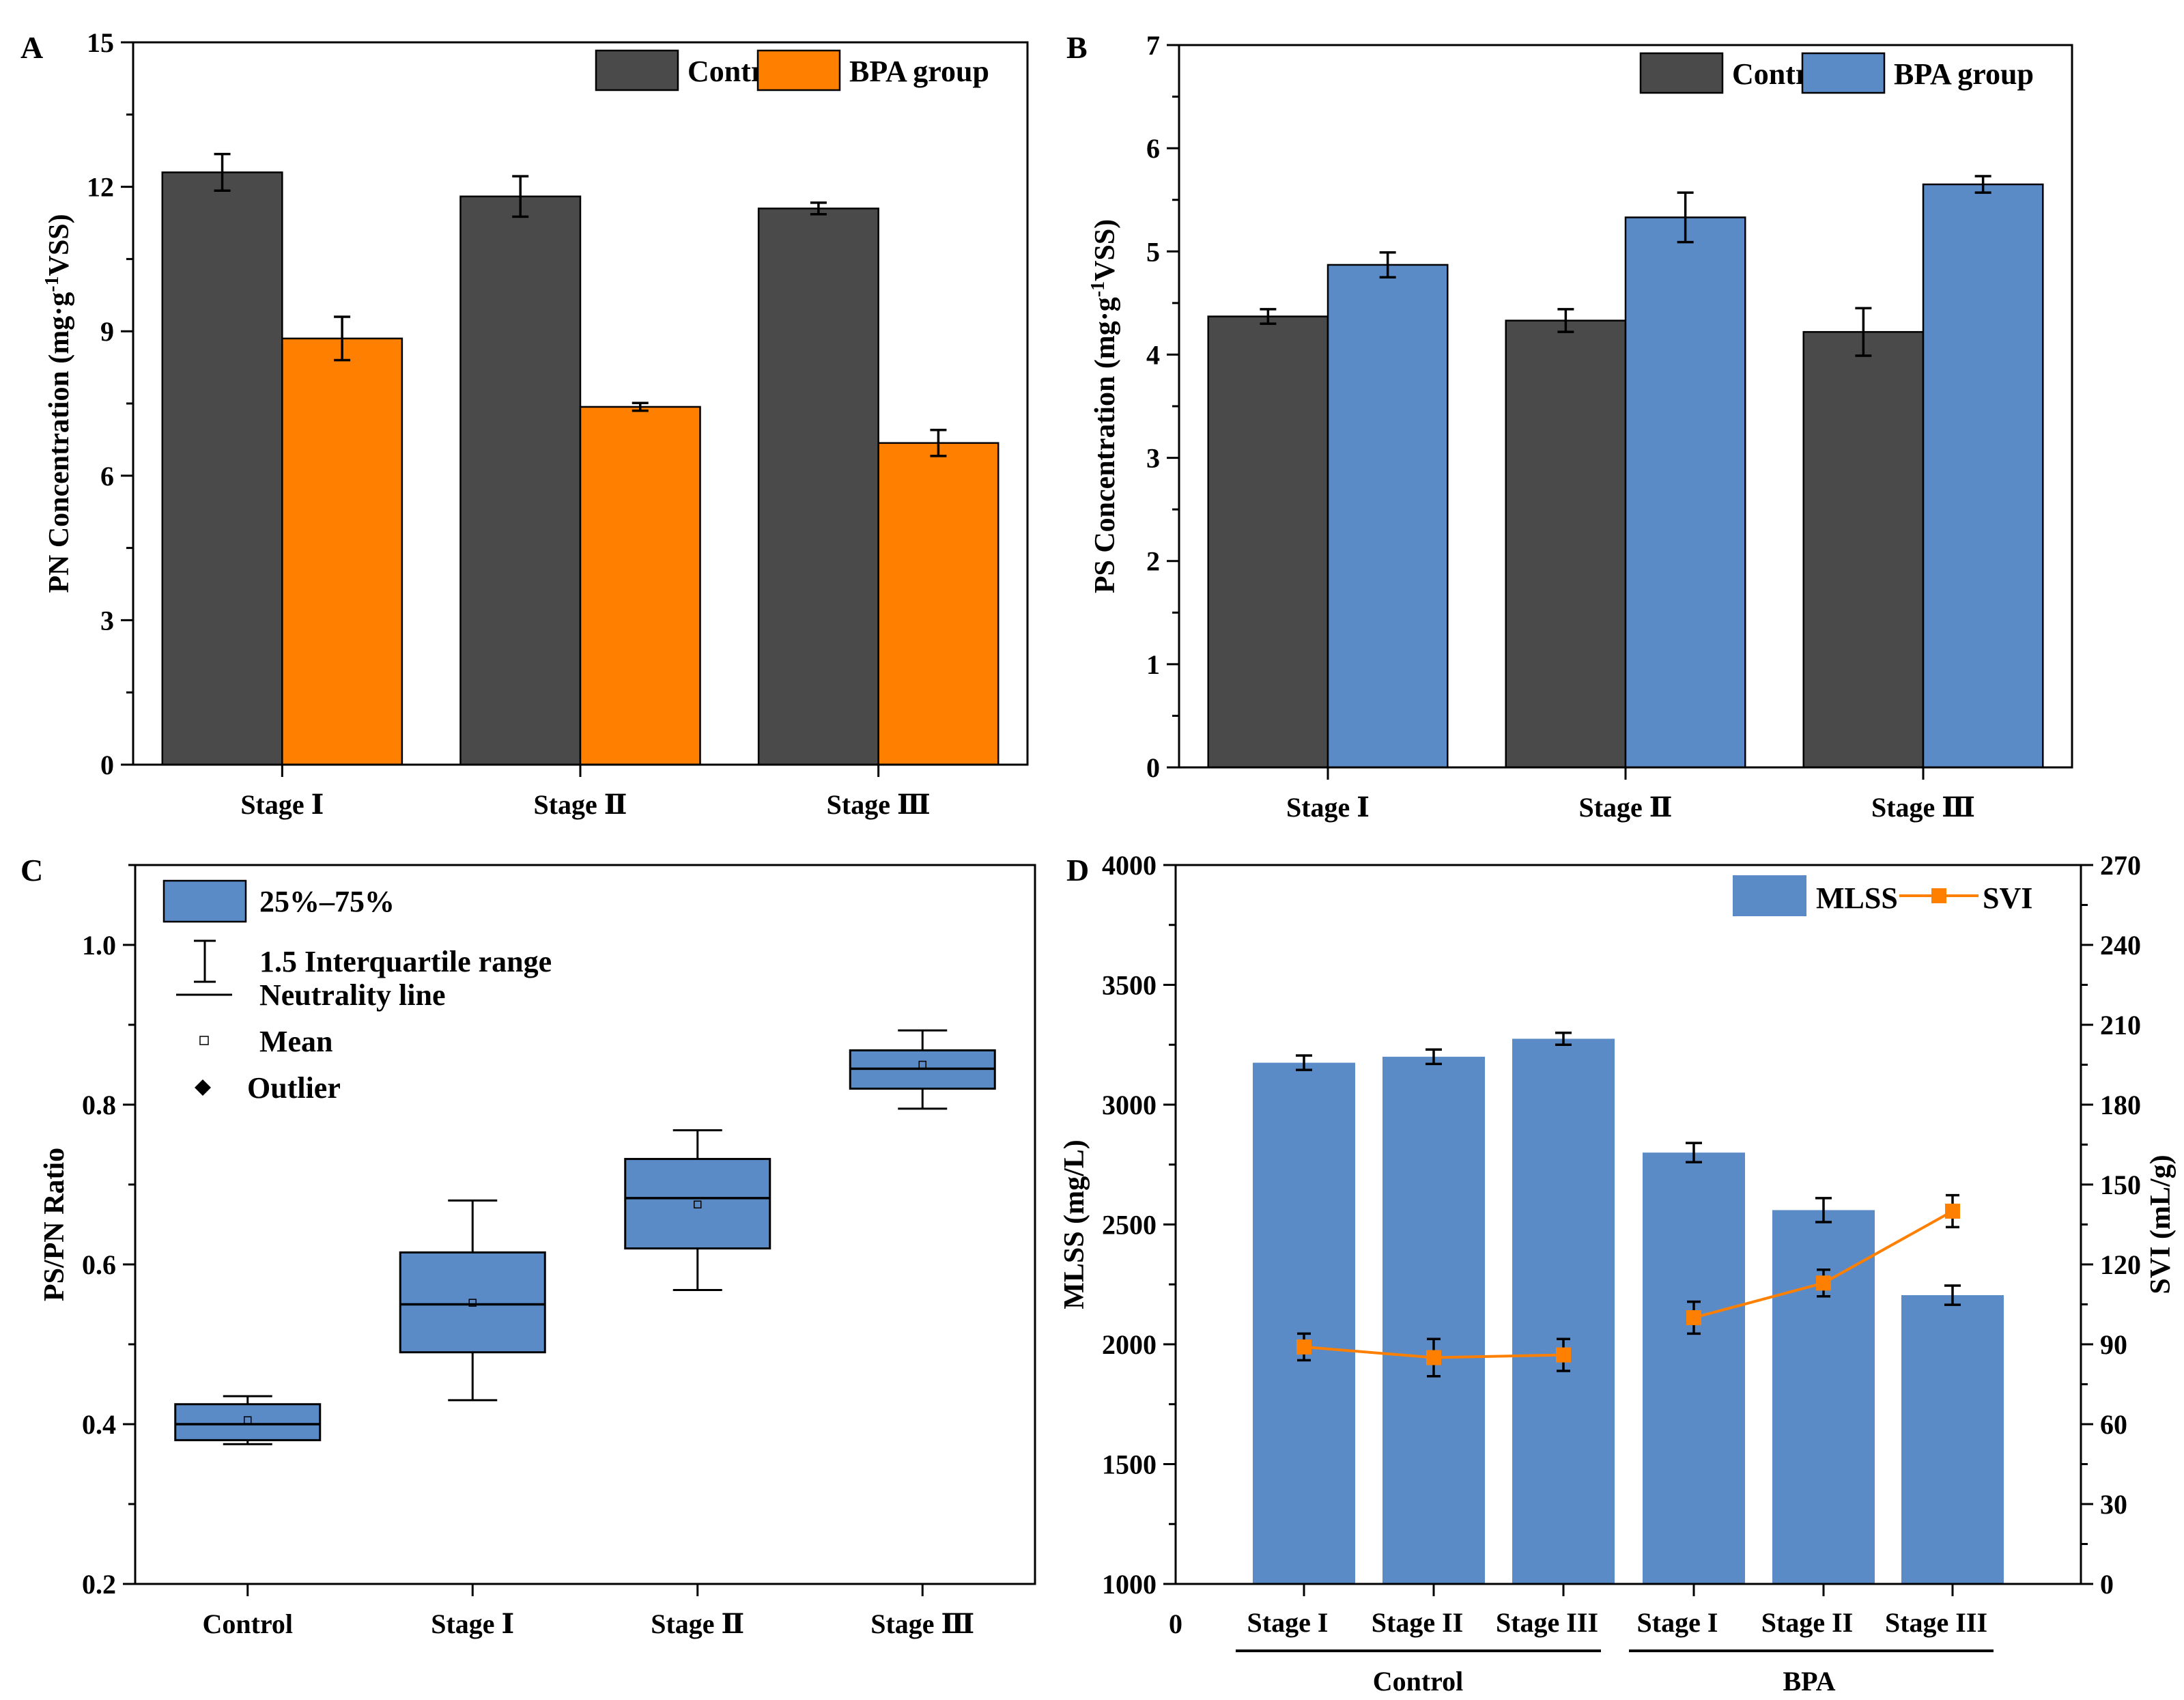 The width and height of the screenshot is (2184, 1700). Describe the element at coordinates (31, 47) in the screenshot. I see `panel-label-a: A` at that location.